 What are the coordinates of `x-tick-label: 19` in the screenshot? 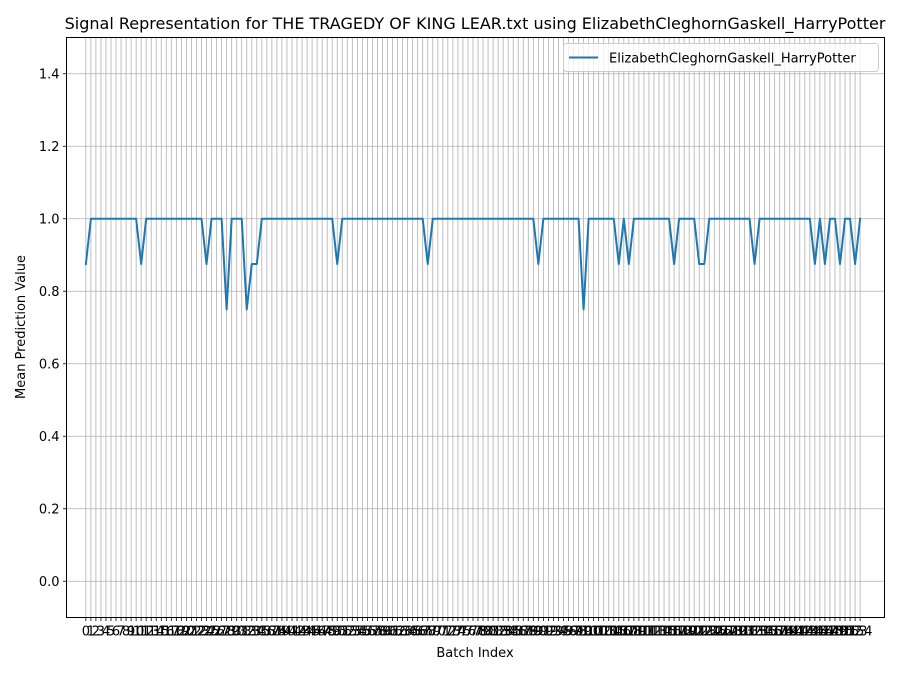 It's located at (181, 632).